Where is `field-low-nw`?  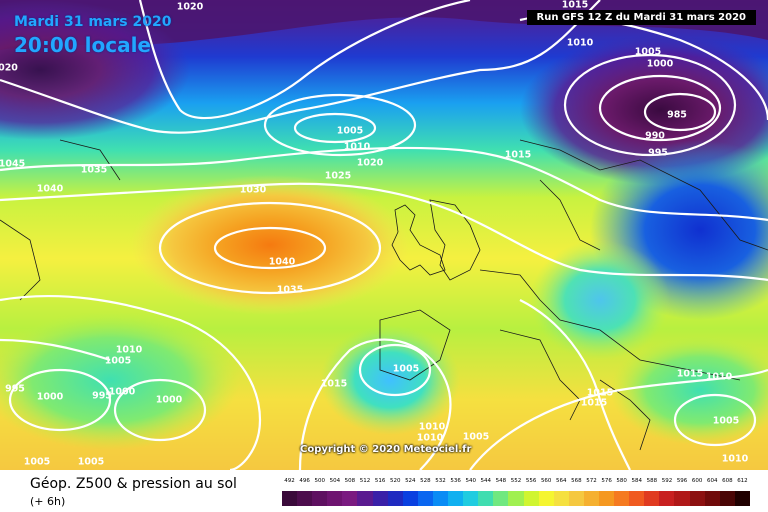 field-low-nw is located at coordinates (95, 70).